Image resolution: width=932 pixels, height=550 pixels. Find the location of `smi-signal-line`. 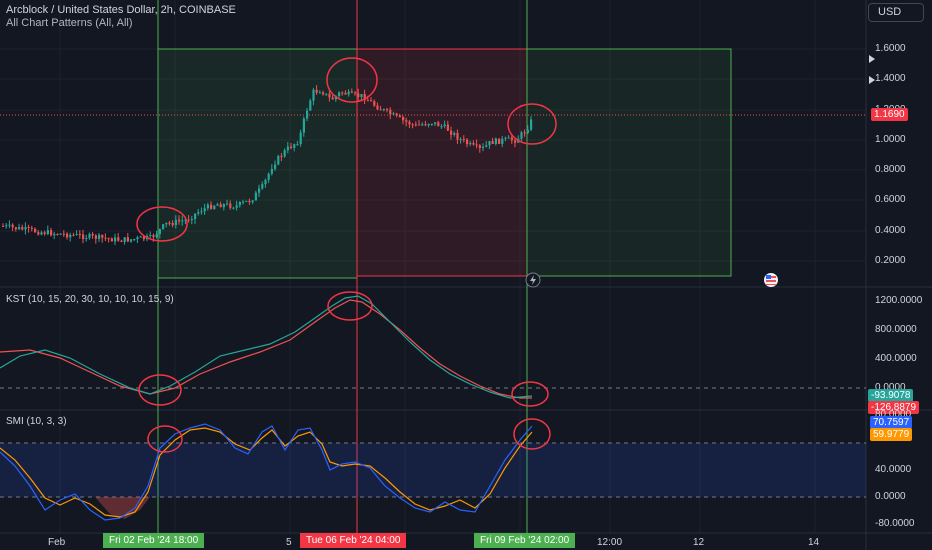

smi-signal-line is located at coordinates (266, 472).